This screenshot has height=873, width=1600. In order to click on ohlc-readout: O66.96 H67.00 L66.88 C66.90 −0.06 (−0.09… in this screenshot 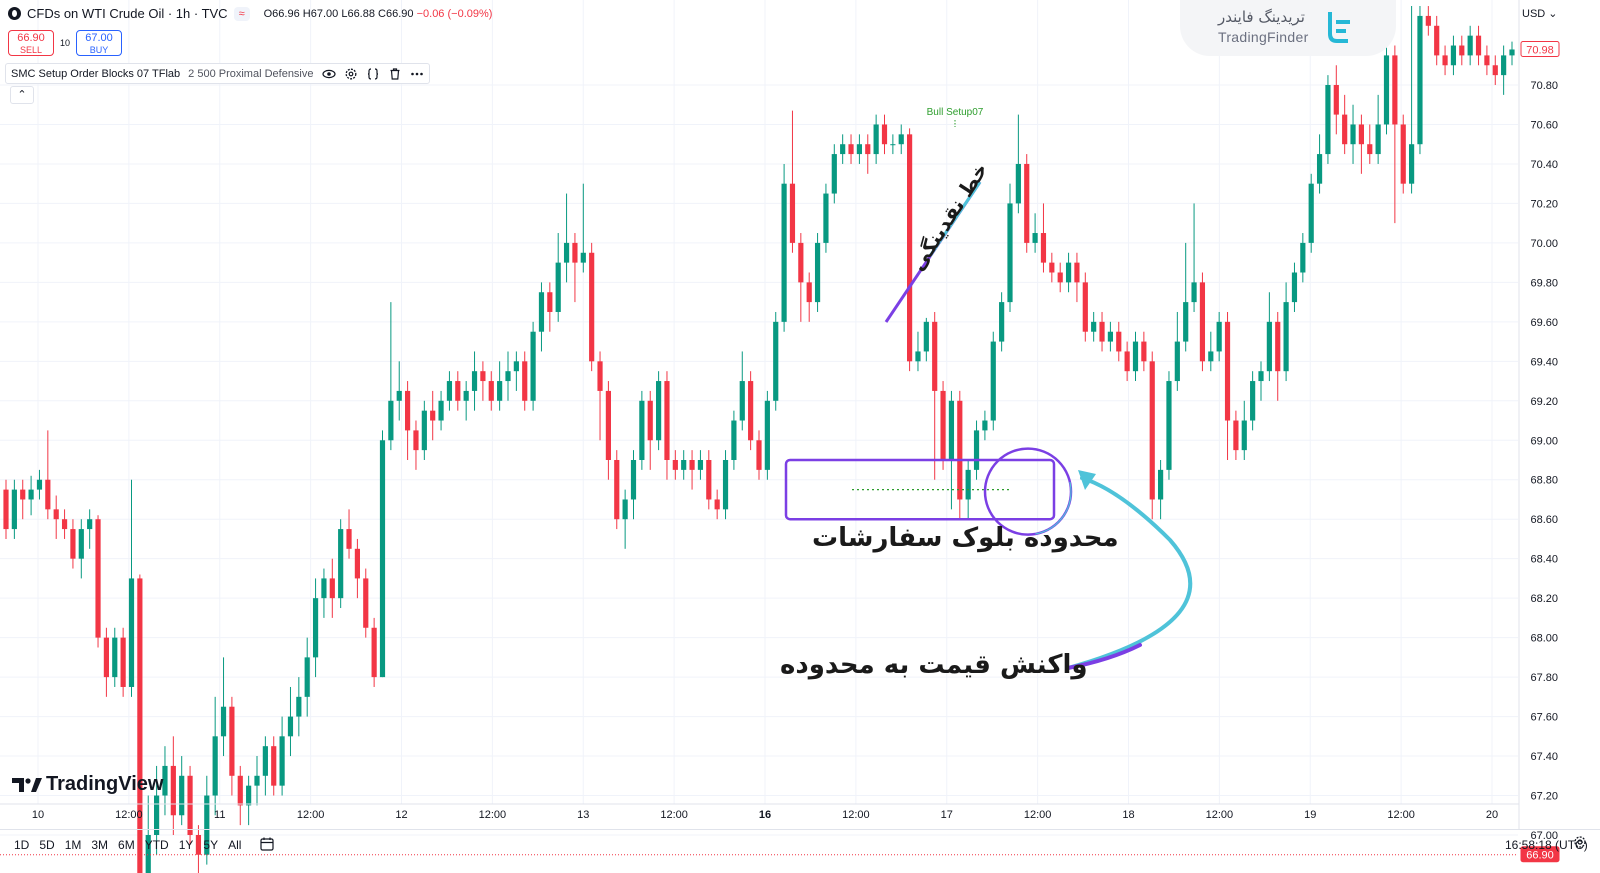, I will do `click(378, 14)`.